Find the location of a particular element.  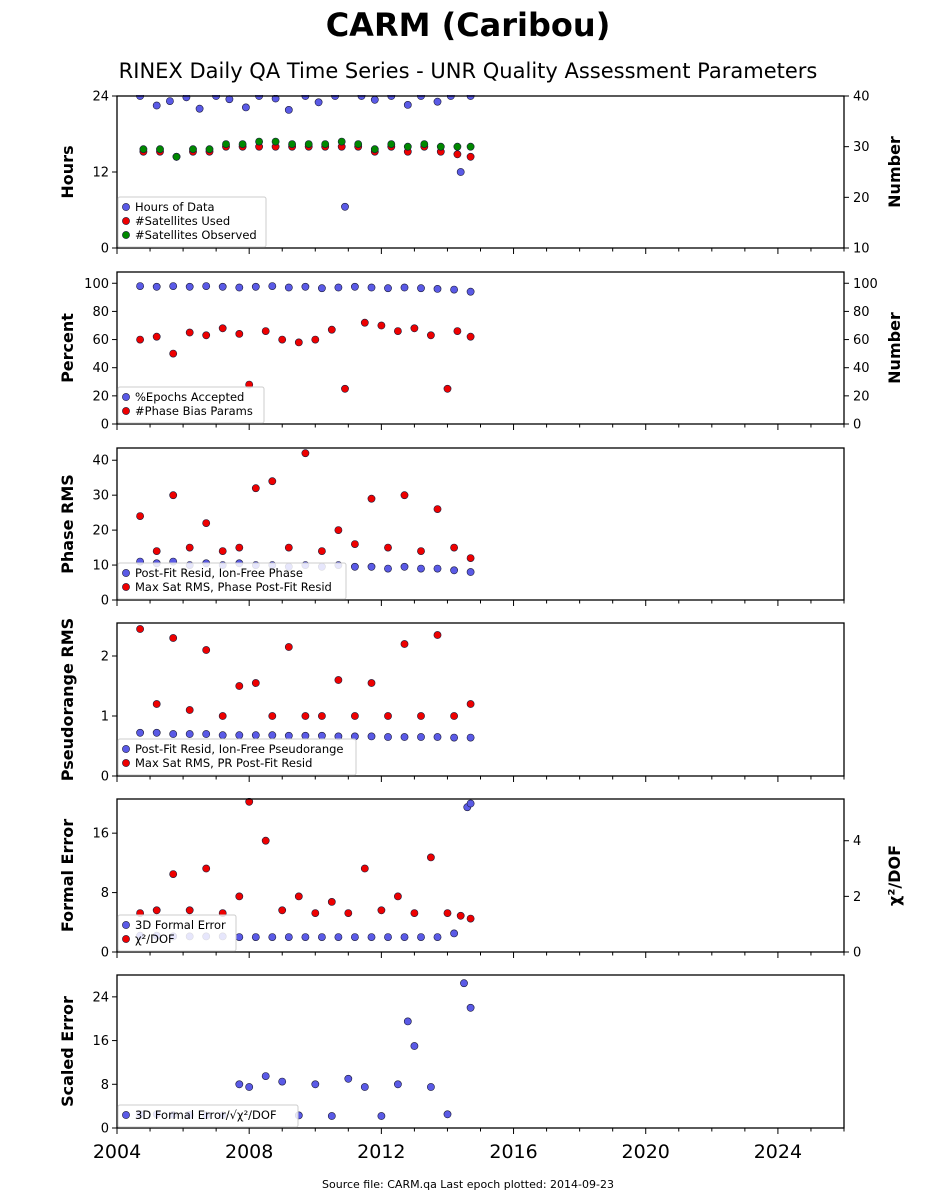

legend-label: Post-Fit Resid, Ion-Free Pseudorange is located at coordinates (239, 749).